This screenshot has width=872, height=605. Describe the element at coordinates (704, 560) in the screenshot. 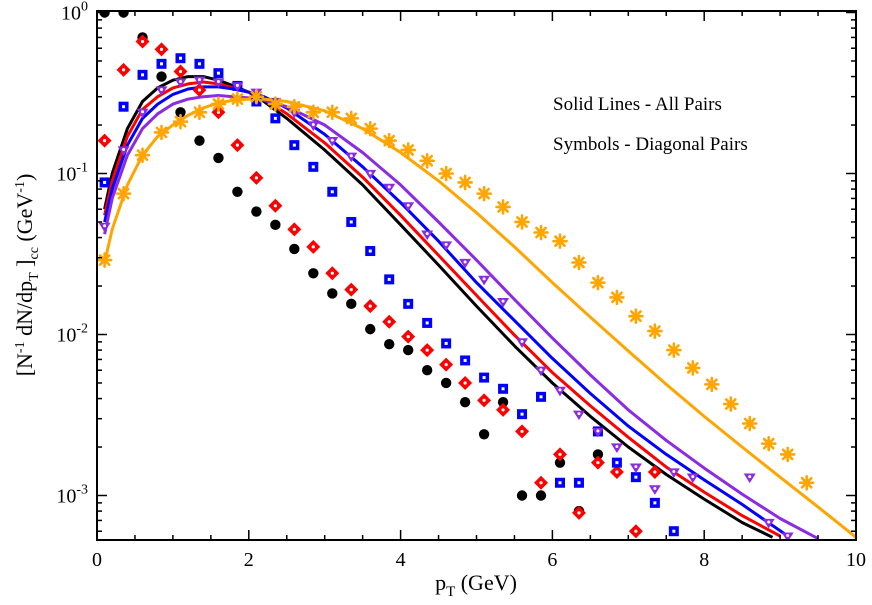

I see `x-tick-label: 8` at that location.